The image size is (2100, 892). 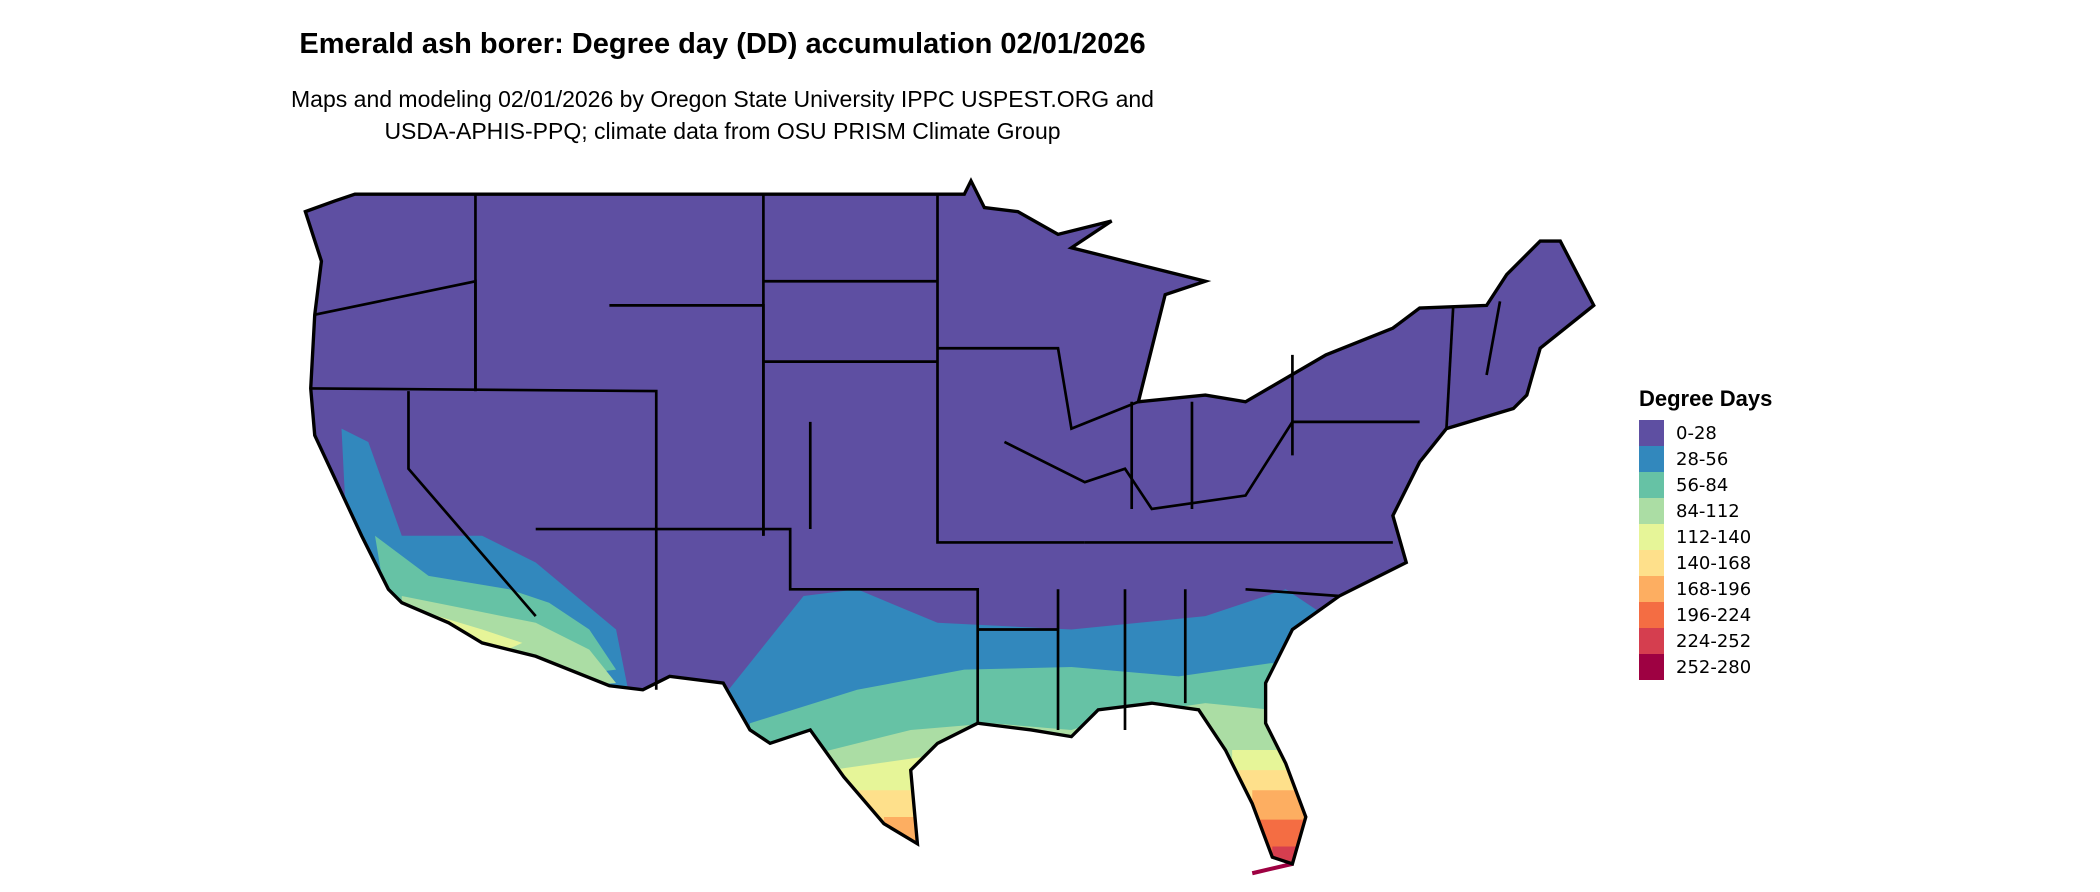 What do you see at coordinates (1714, 615) in the screenshot?
I see `legend-label: 196-224` at bounding box center [1714, 615].